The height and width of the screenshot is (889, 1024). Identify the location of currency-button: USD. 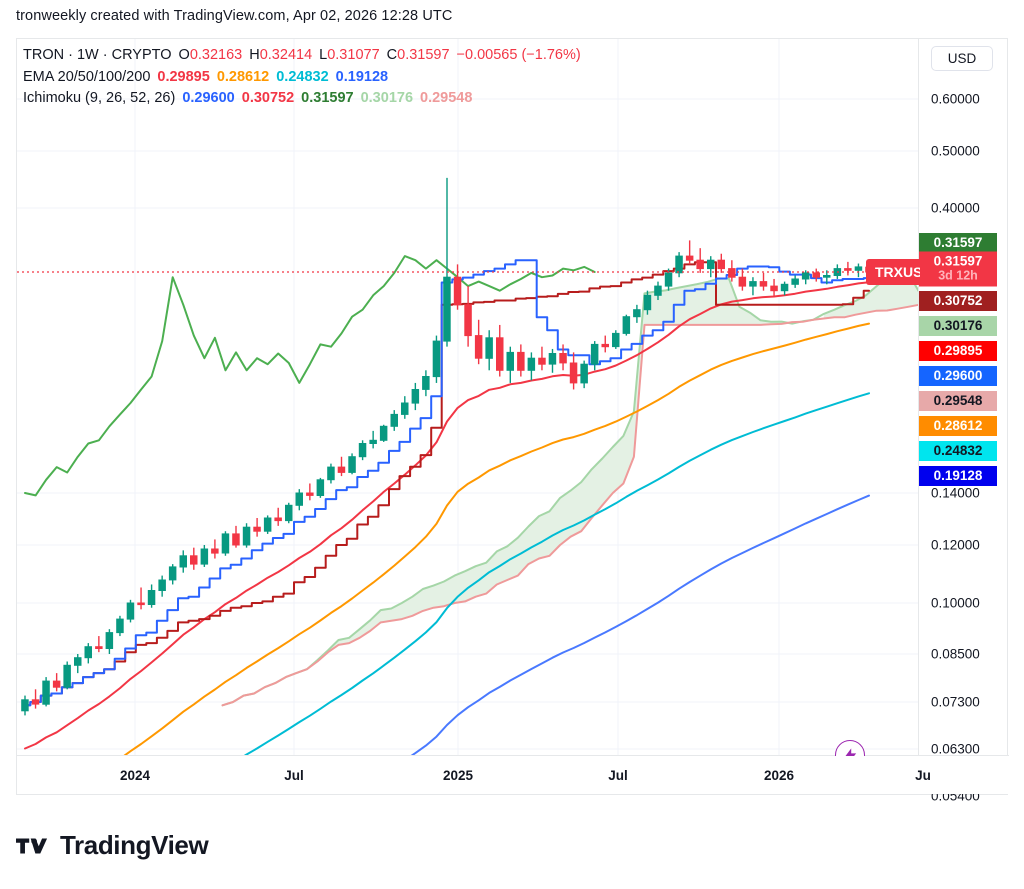
(962, 58).